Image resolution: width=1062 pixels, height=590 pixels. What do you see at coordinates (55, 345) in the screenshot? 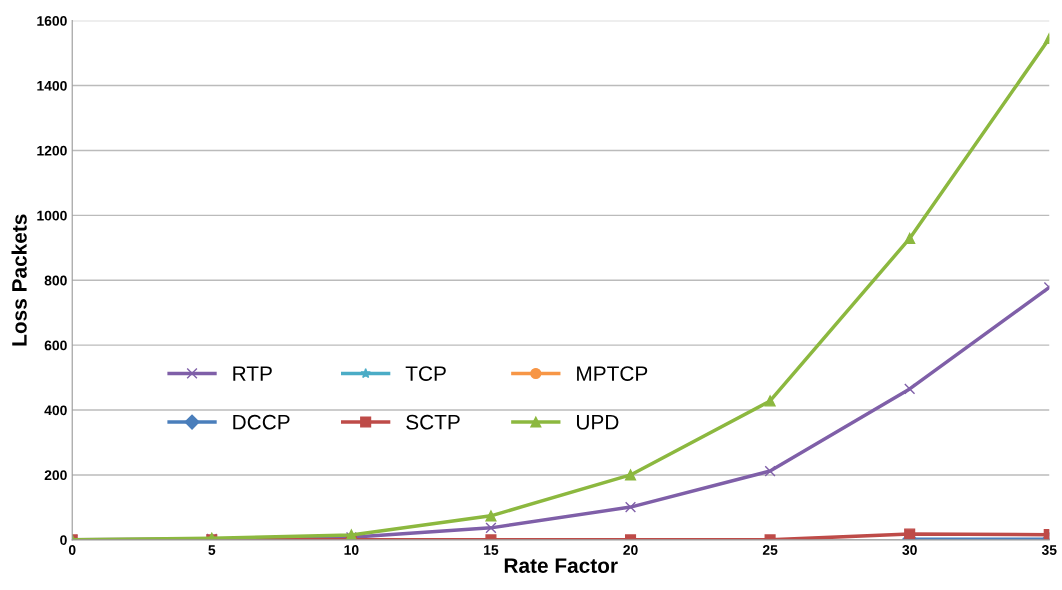
I see `y-tick-label: 600` at bounding box center [55, 345].